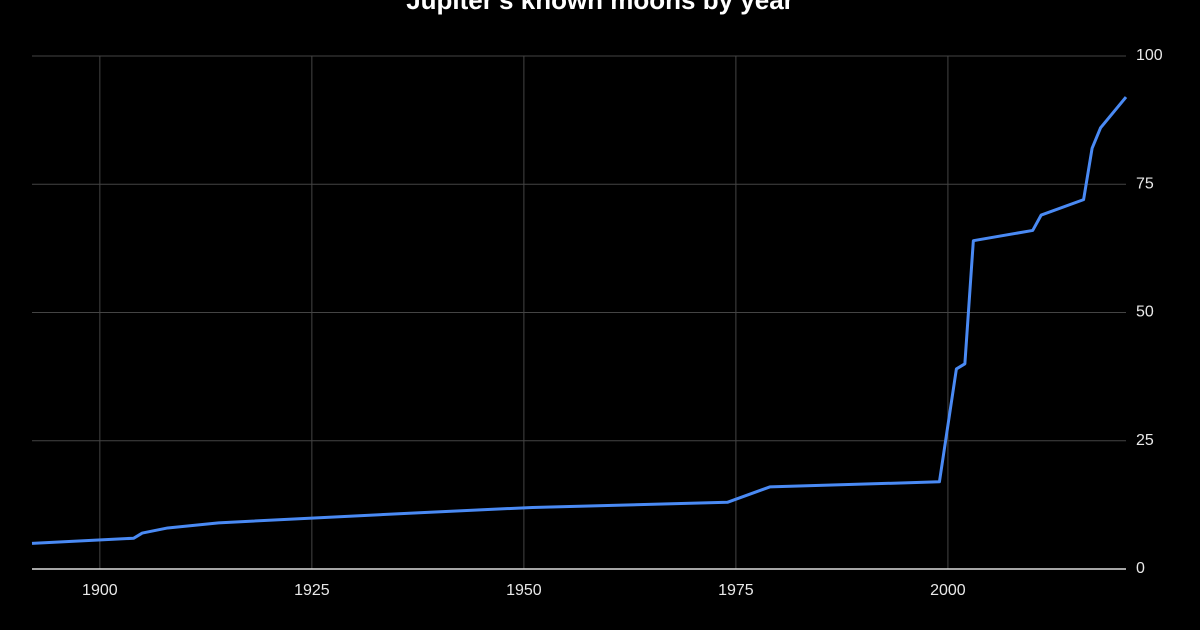 This screenshot has height=630, width=1200. I want to click on y-tick-label: 100, so click(1149, 55).